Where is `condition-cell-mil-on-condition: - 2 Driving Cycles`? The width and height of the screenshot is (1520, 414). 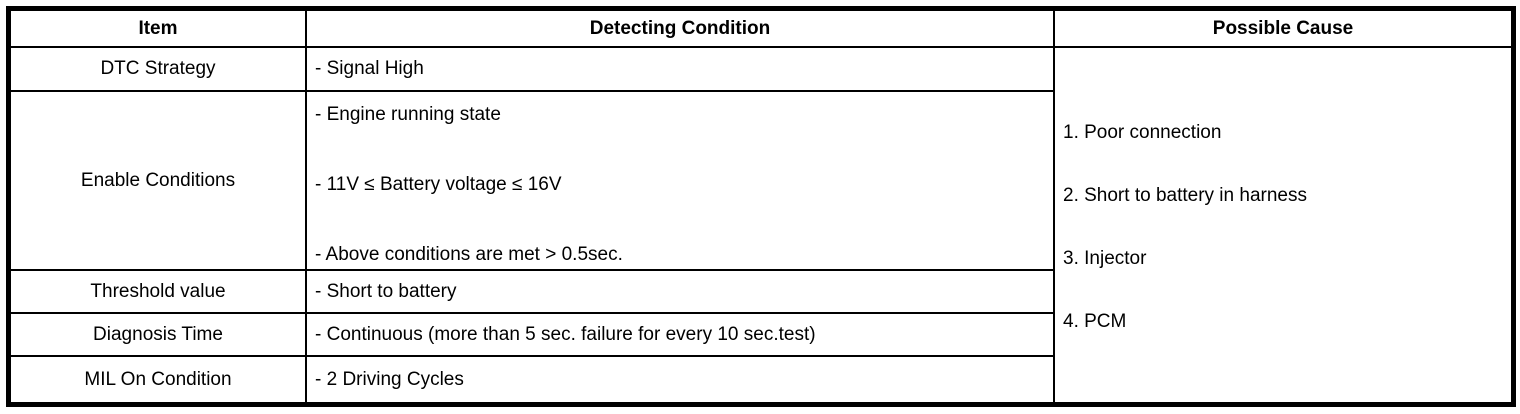
condition-cell-mil-on-condition: - 2 Driving Cycles is located at coordinates (681, 379).